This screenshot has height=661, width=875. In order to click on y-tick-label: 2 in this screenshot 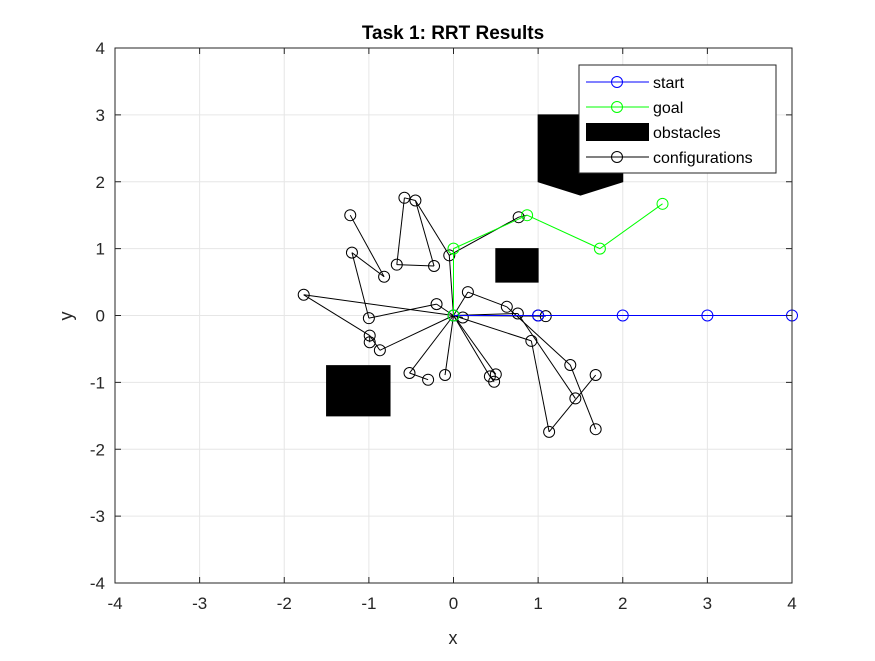, I will do `click(100, 182)`.